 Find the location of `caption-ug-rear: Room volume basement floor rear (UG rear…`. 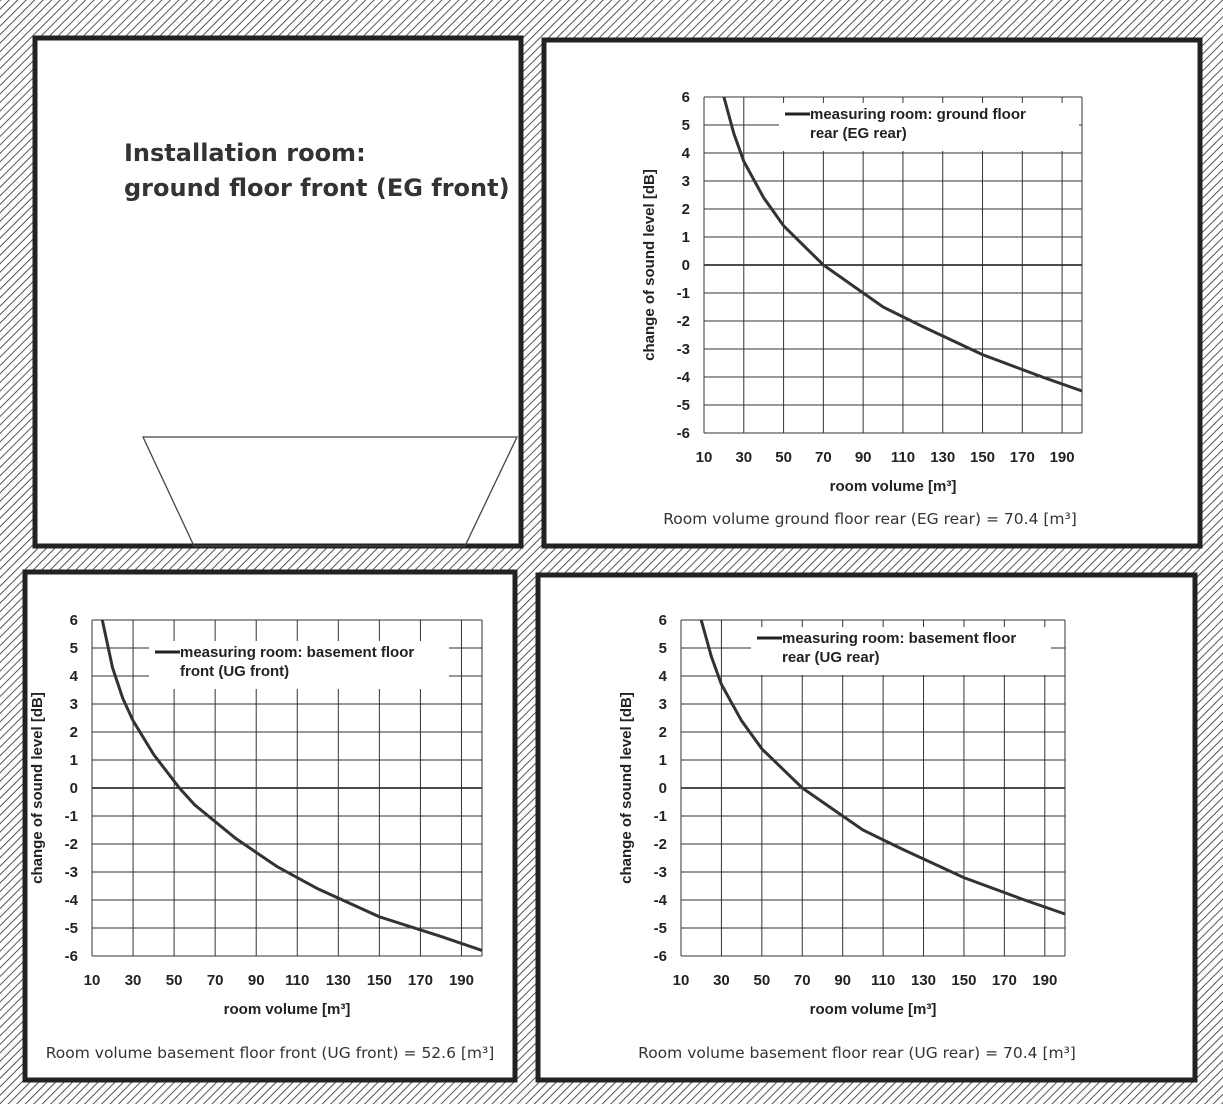

caption-ug-rear: Room volume basement floor rear (UG rear… is located at coordinates (857, 1053).